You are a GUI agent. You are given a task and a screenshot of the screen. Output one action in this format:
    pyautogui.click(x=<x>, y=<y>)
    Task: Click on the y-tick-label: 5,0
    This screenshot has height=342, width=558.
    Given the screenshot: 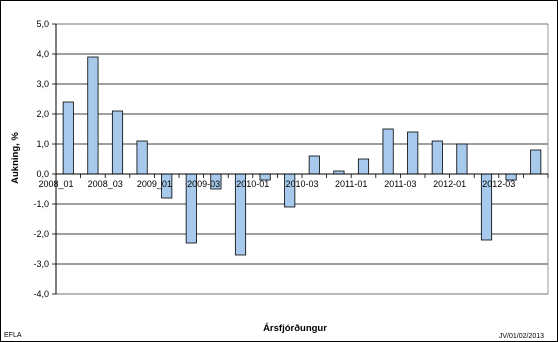 What is the action you would take?
    pyautogui.click(x=42, y=24)
    